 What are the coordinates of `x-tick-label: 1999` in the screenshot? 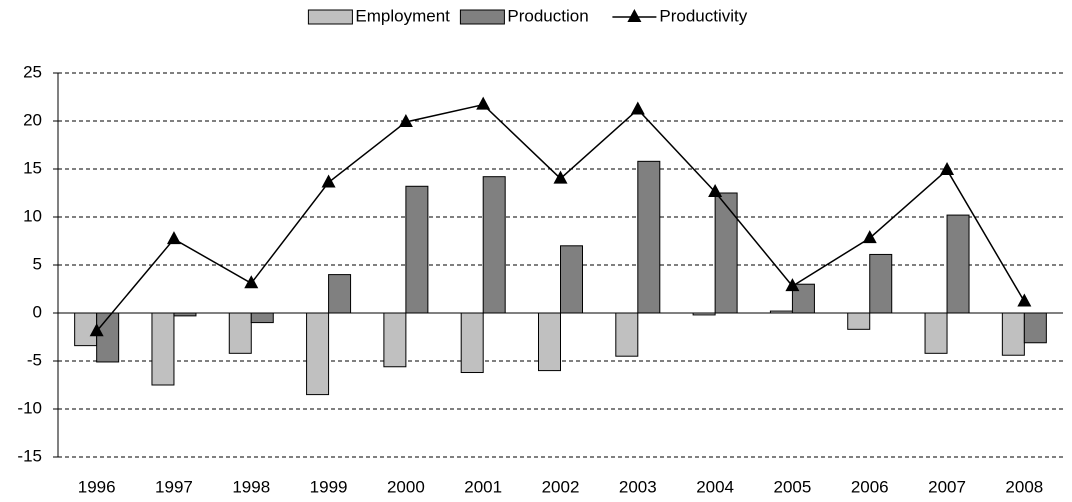 It's located at (329, 486).